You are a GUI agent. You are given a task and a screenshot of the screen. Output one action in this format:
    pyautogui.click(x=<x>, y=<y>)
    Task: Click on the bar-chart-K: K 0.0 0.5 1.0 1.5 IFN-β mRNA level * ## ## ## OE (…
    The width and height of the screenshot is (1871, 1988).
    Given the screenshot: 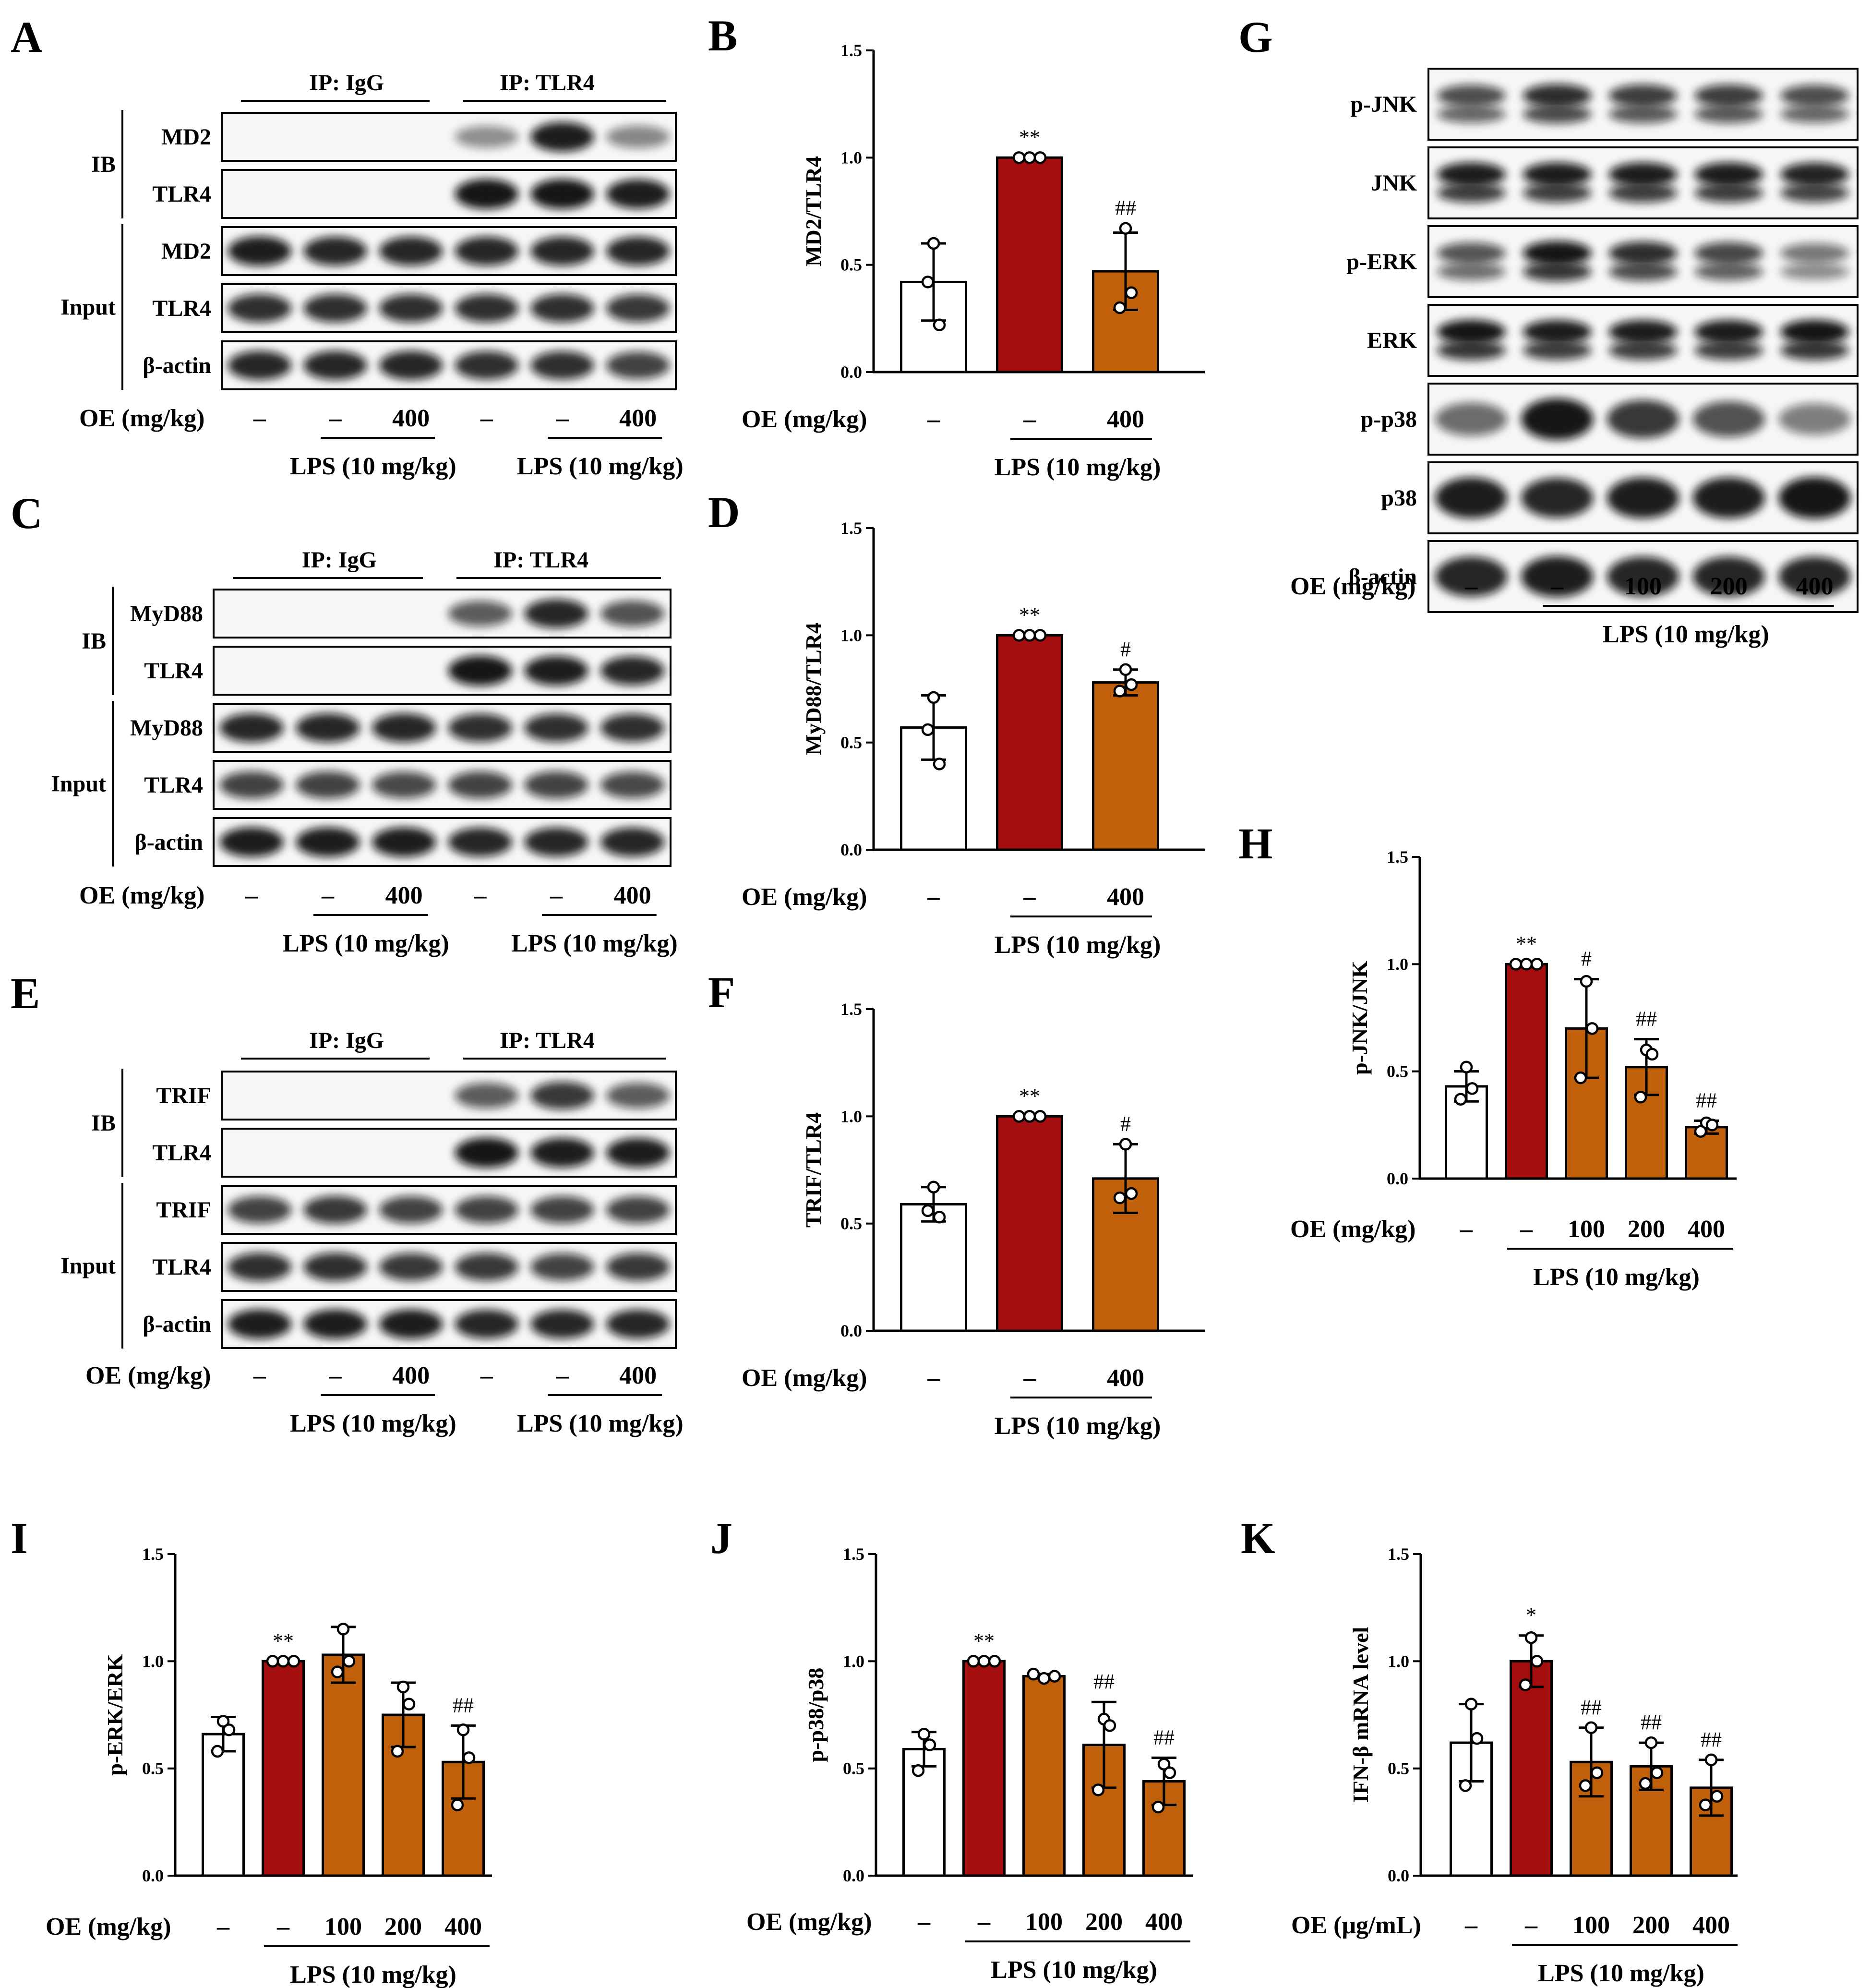 What is the action you would take?
    pyautogui.click(x=1489, y=1750)
    